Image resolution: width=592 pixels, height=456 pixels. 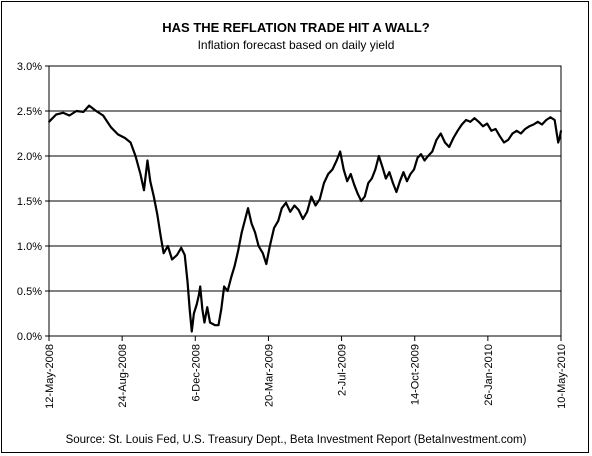 I want to click on x-tick-label: 6-Dec-2008, so click(x=196, y=372).